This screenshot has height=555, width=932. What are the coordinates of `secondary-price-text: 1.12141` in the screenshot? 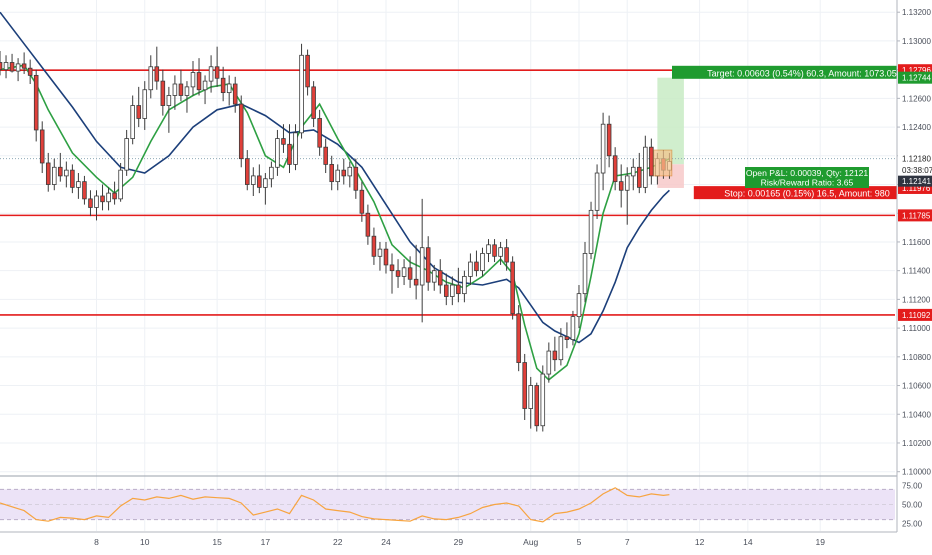 It's located at (916, 181).